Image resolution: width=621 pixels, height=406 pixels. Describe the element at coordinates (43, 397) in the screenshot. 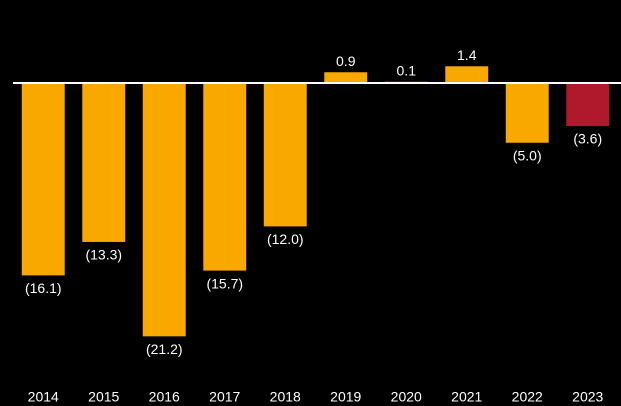

I see `x-tick-label: 2014` at that location.